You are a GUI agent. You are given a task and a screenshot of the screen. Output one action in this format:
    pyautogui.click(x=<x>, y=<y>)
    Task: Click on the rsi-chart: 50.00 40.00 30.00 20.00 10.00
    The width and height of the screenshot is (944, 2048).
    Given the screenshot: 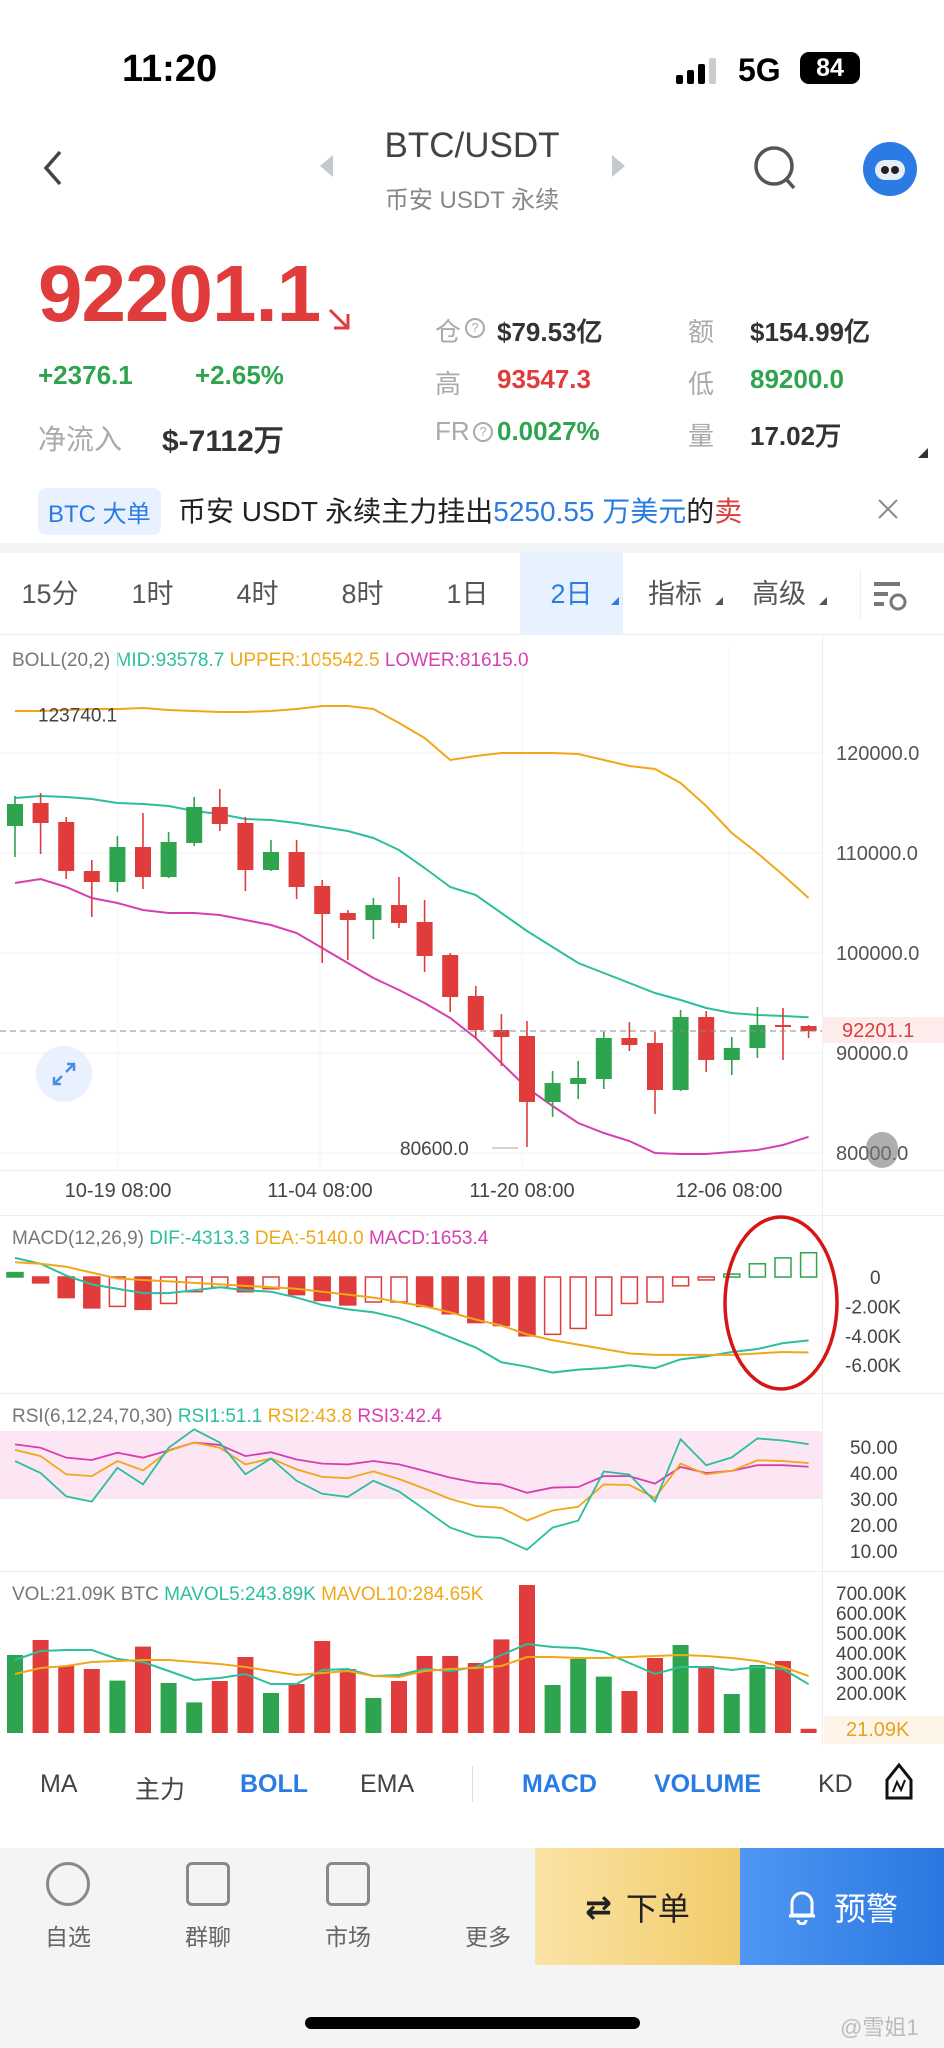 What is the action you would take?
    pyautogui.click(x=472, y=1485)
    